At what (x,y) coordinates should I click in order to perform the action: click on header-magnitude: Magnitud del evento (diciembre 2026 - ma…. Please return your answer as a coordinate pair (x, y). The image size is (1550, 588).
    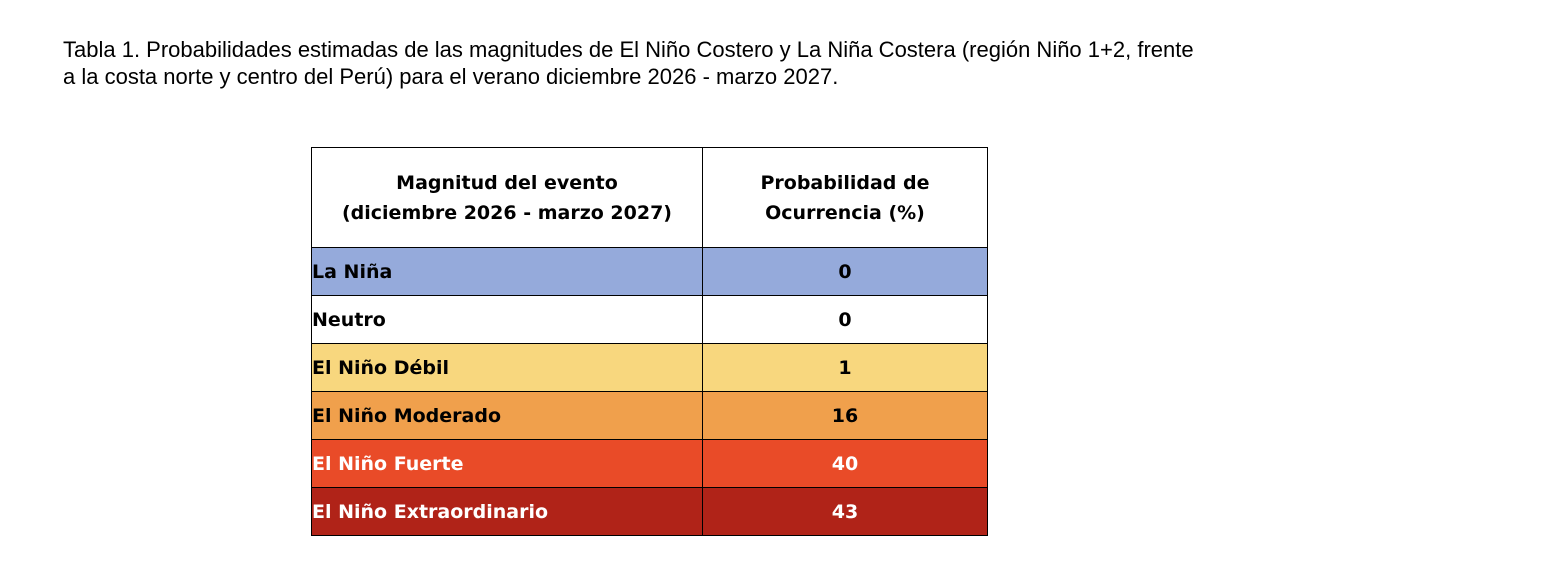
    Looking at the image, I should click on (507, 197).